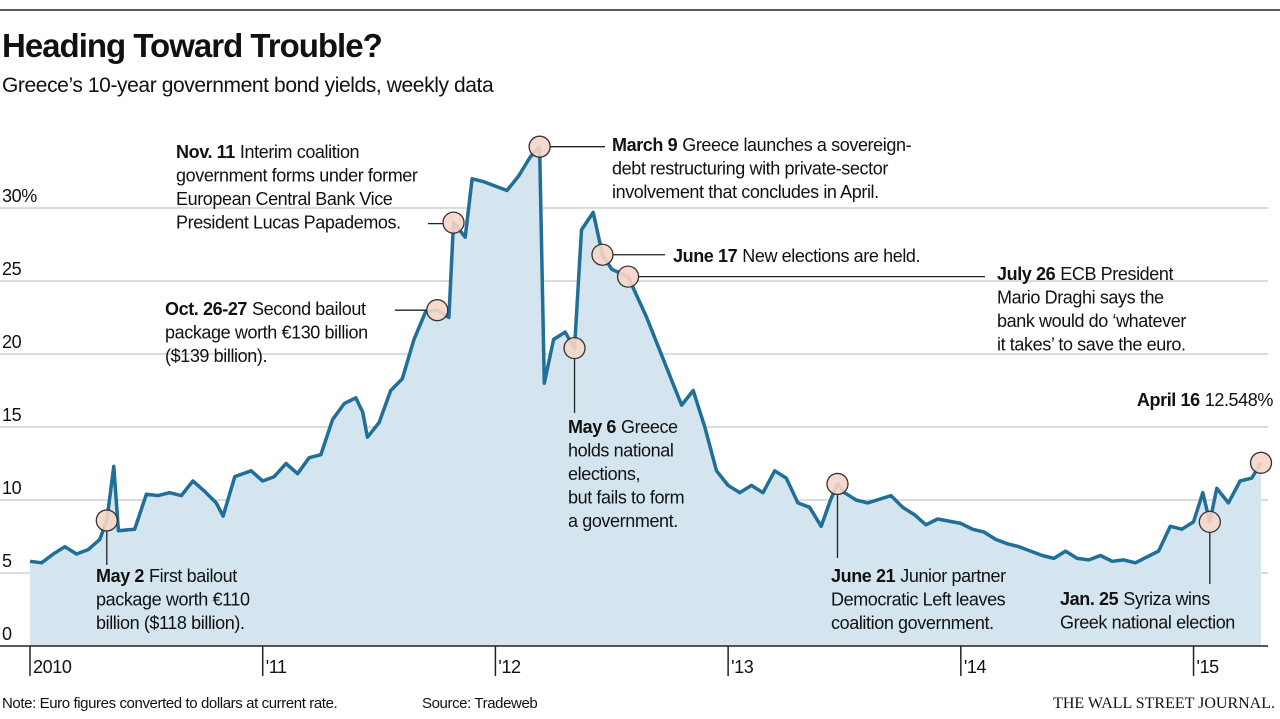  Describe the element at coordinates (12, 269) in the screenshot. I see `y-tick-label: 25` at that location.